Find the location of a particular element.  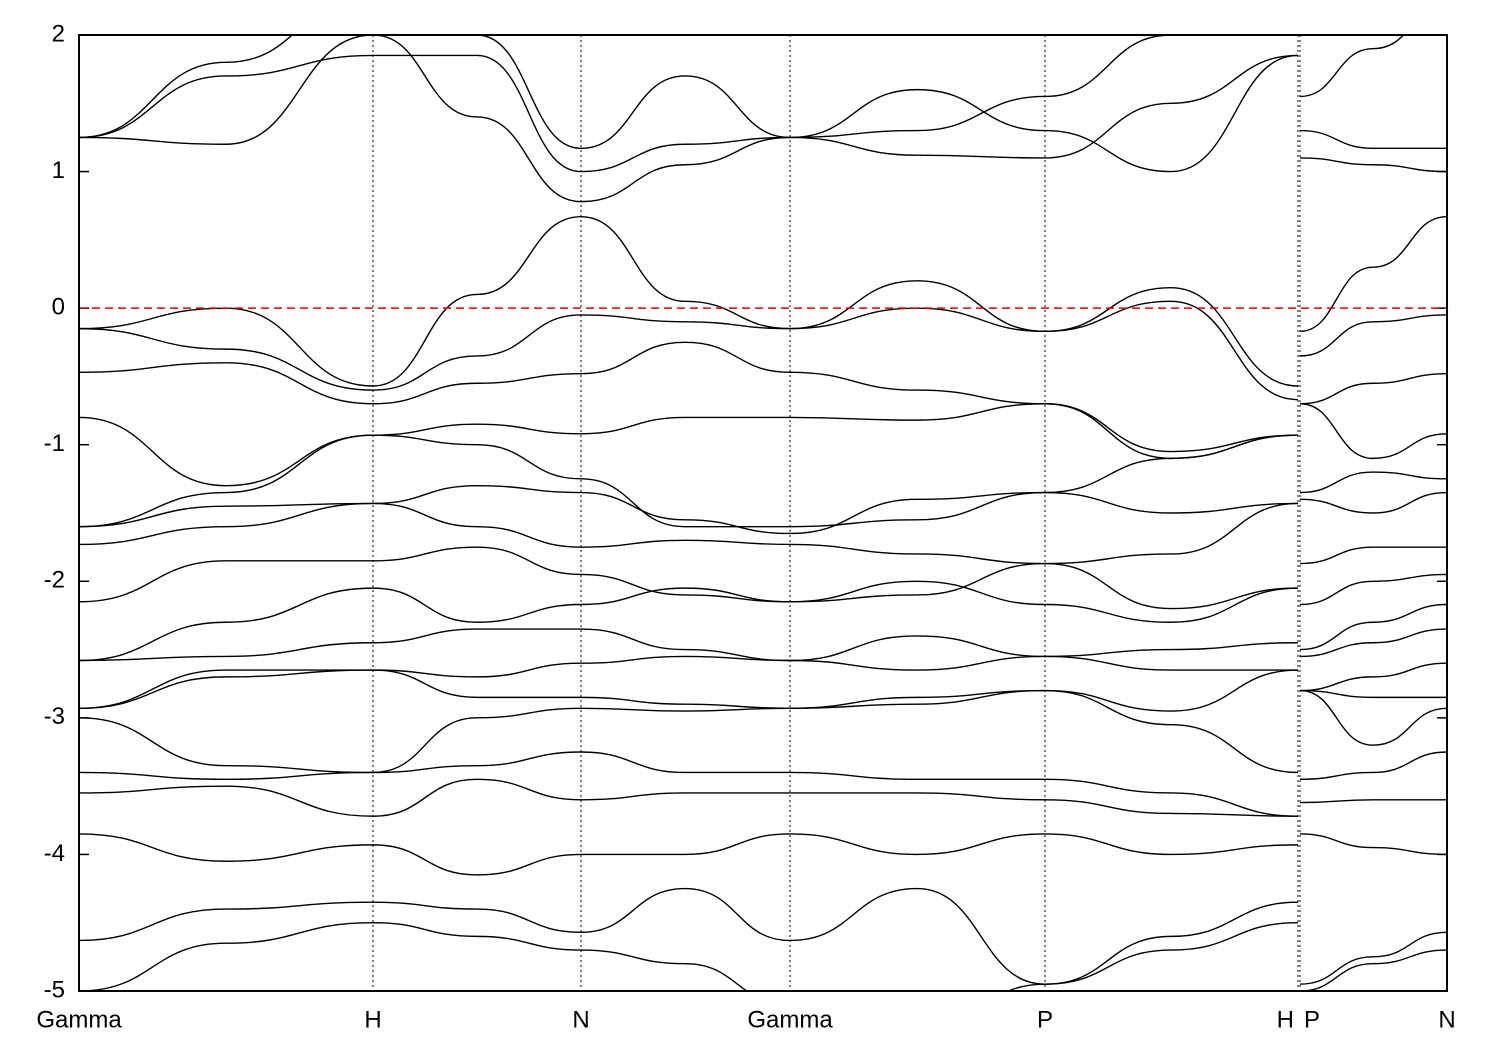

y-tick-label: -4 is located at coordinates (54, 853).